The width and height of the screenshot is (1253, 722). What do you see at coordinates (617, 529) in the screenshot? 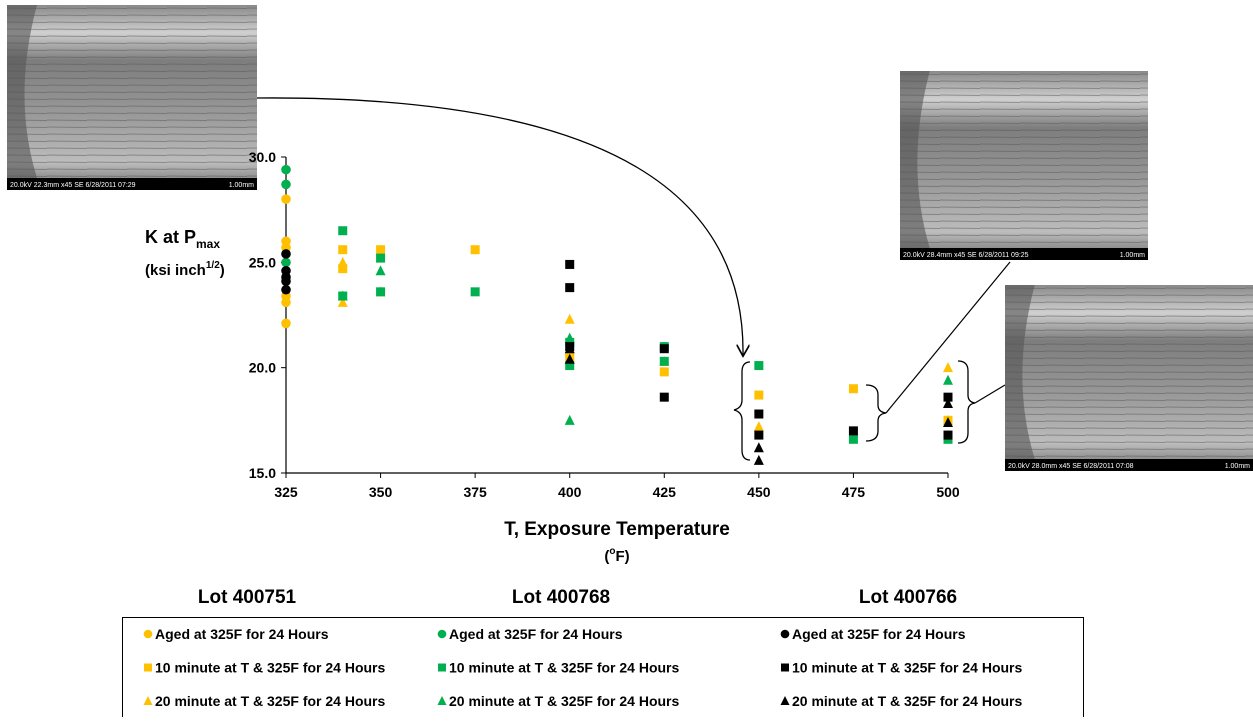
I see `x-axis-label: T, Exposure Temperature` at bounding box center [617, 529].